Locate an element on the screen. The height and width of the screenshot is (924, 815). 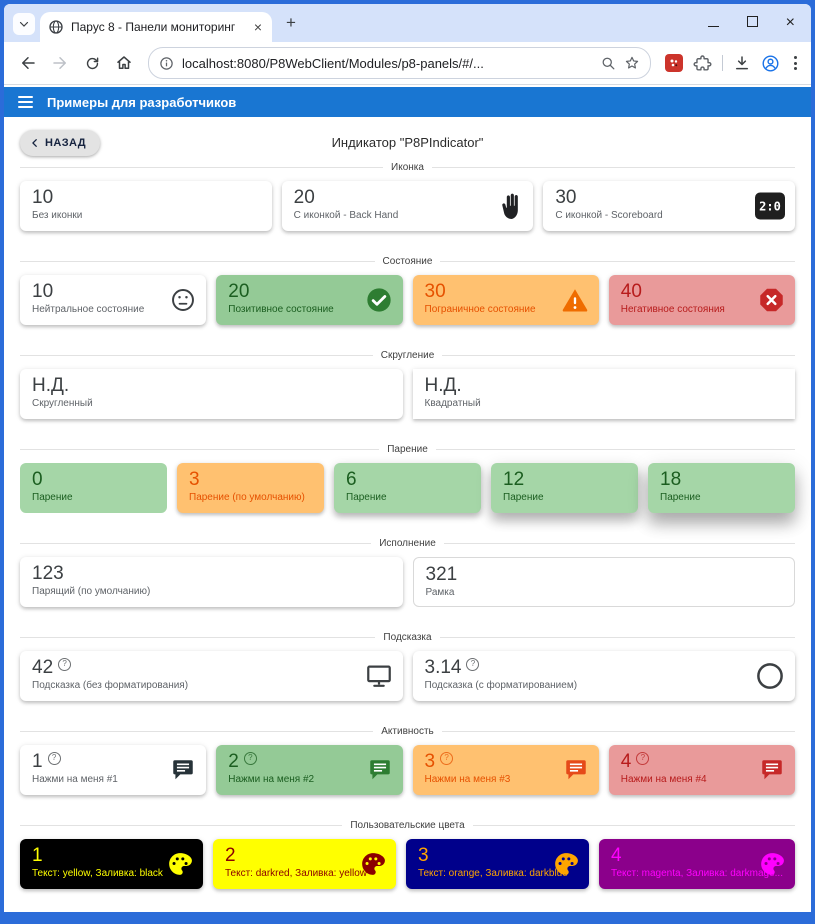
extensions-puzzle-icon is located at coordinates (702, 63).